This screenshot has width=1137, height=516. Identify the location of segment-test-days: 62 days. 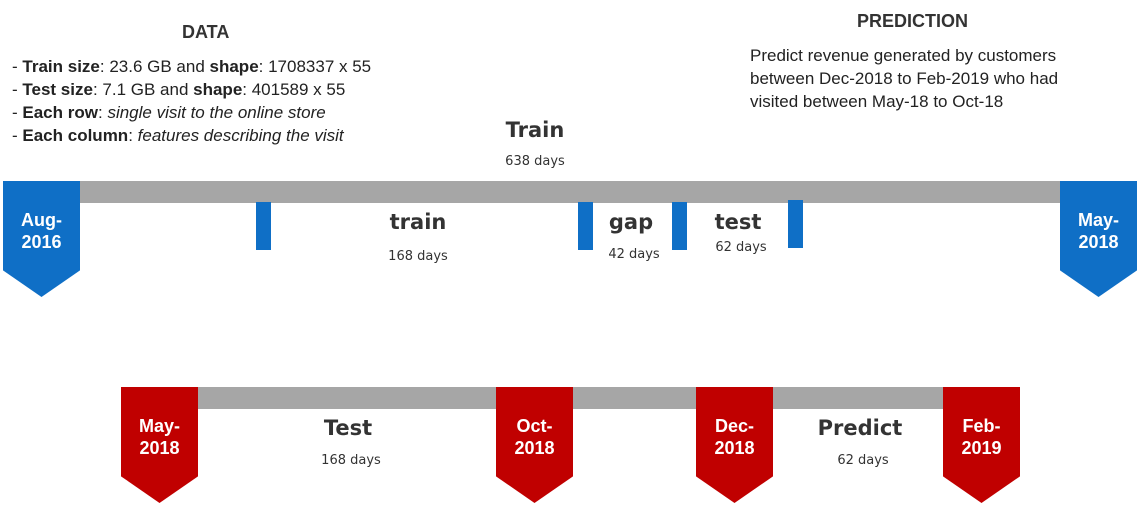
(741, 247).